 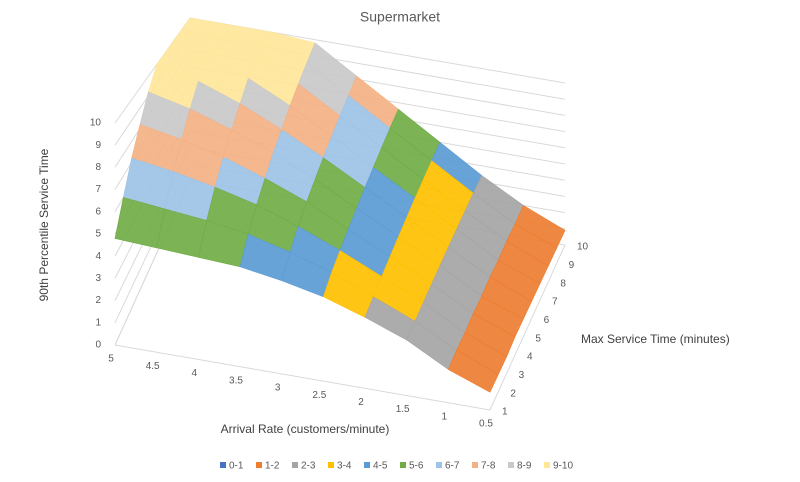 I want to click on x-axis-title: Arrival Rate (customers/minute), so click(x=305, y=429).